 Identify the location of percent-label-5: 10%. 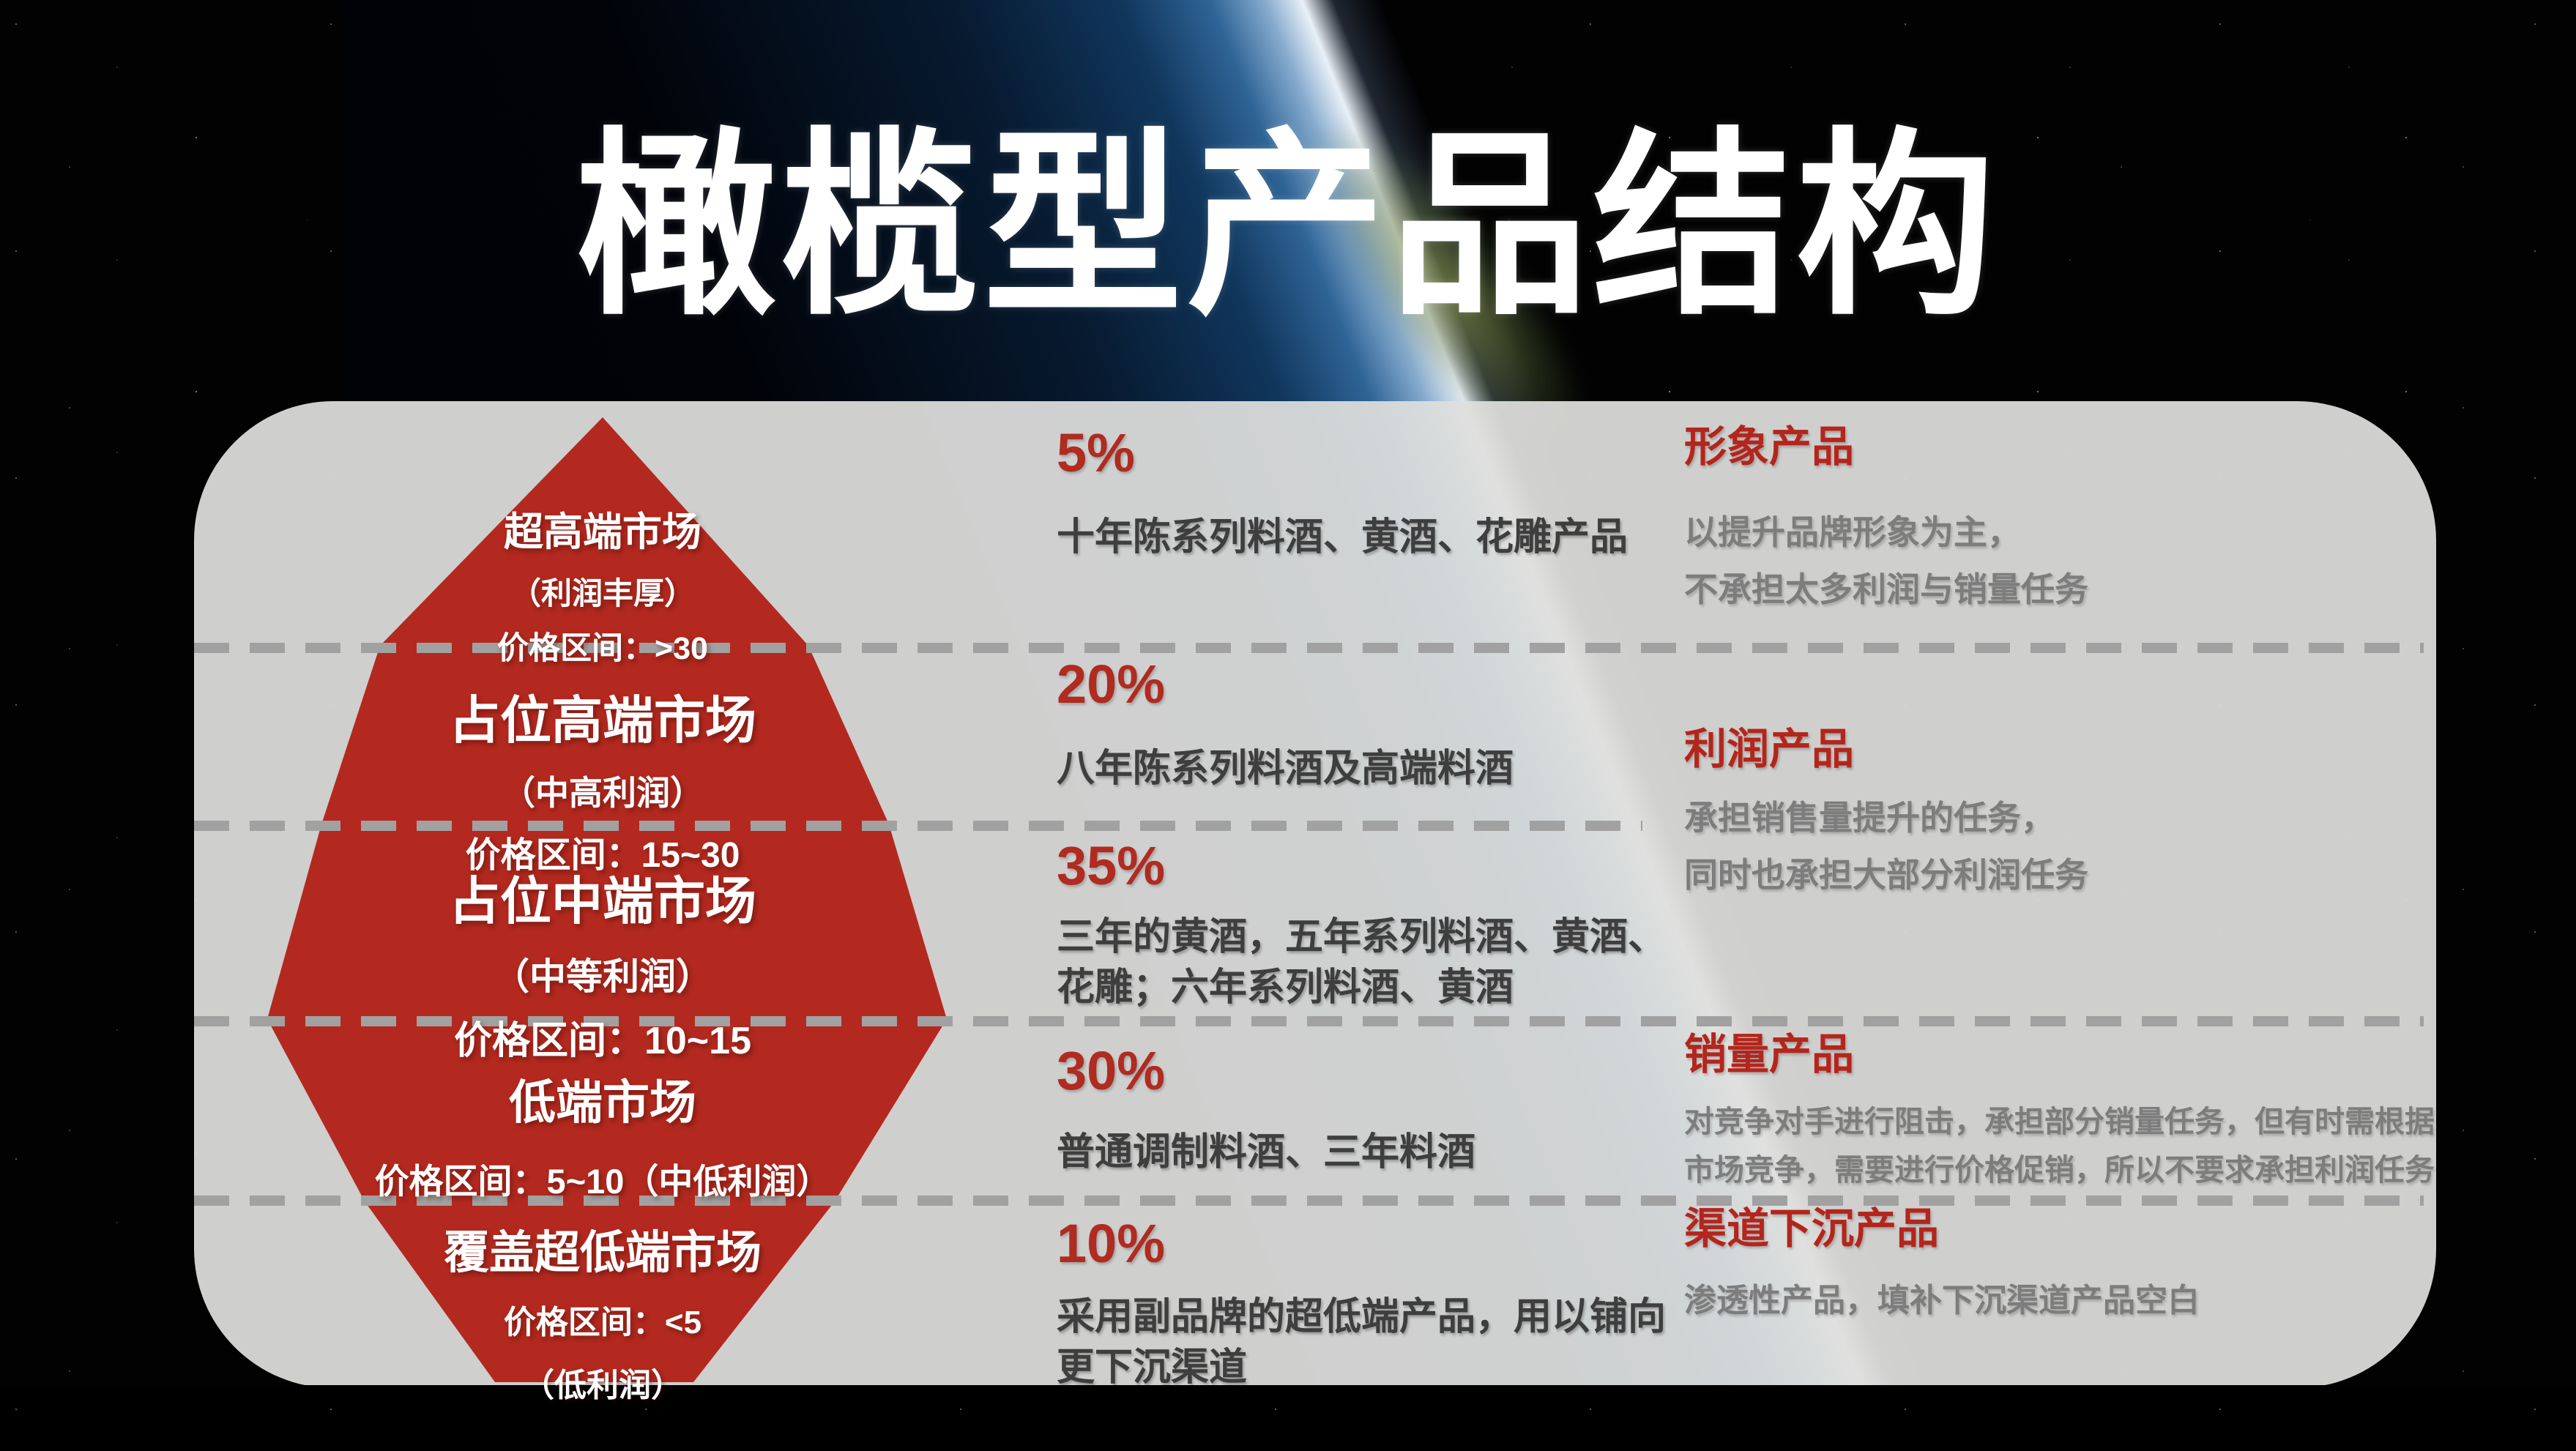
(1111, 1243).